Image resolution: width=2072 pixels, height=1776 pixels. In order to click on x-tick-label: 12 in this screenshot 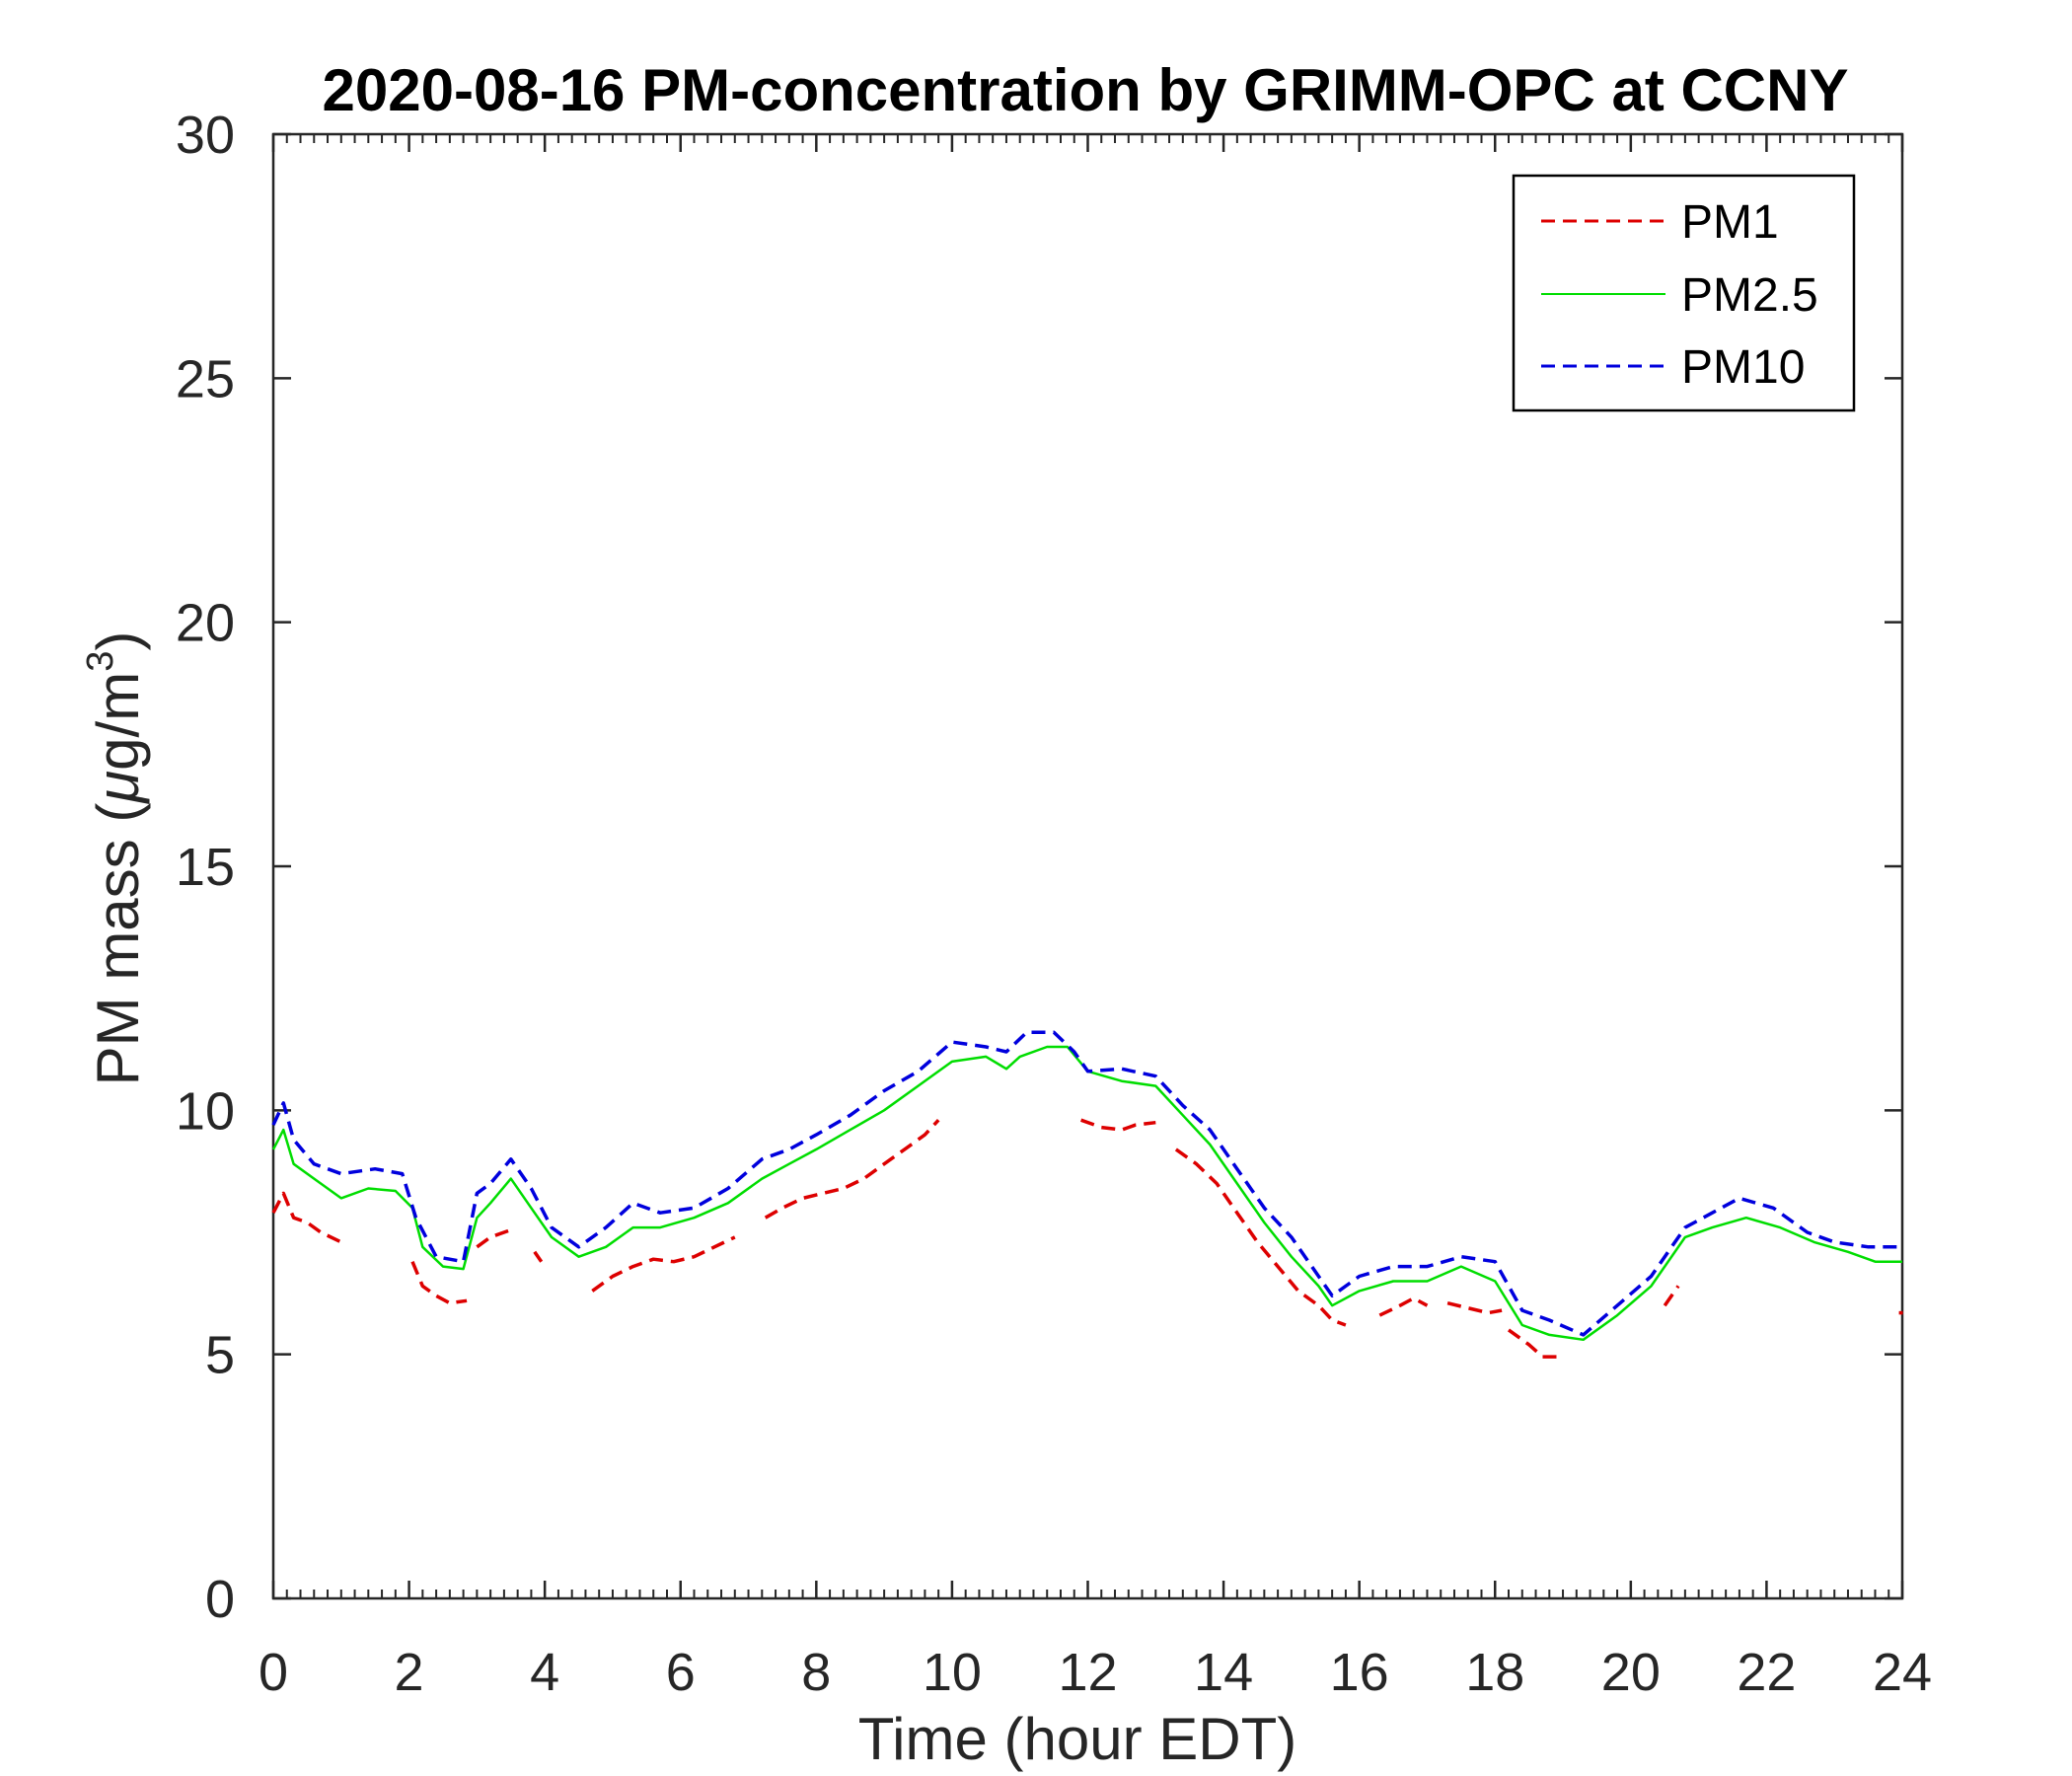, I will do `click(1088, 1673)`.